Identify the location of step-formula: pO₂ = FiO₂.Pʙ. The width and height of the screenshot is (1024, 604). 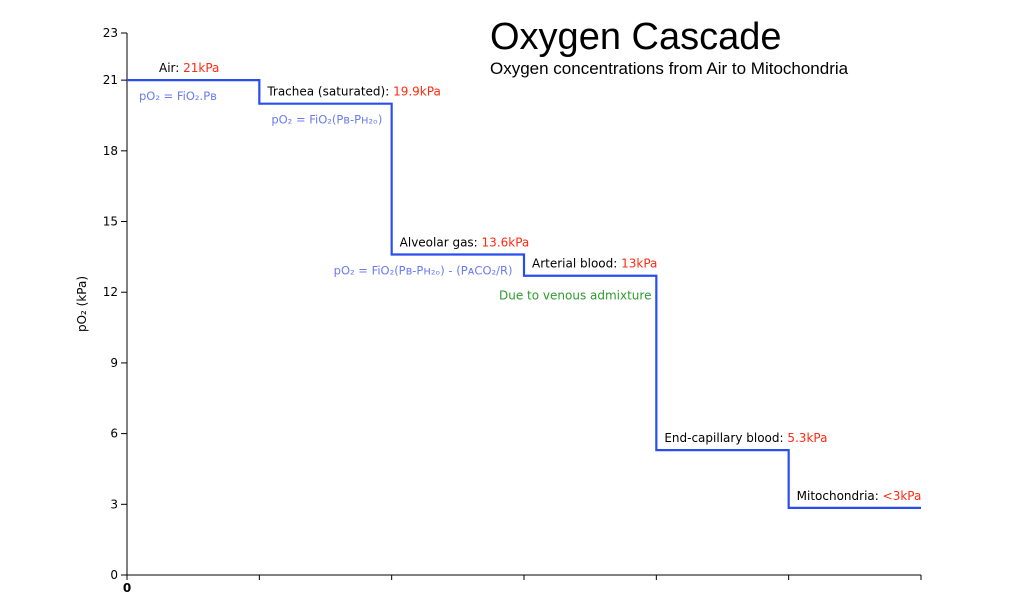
(178, 96).